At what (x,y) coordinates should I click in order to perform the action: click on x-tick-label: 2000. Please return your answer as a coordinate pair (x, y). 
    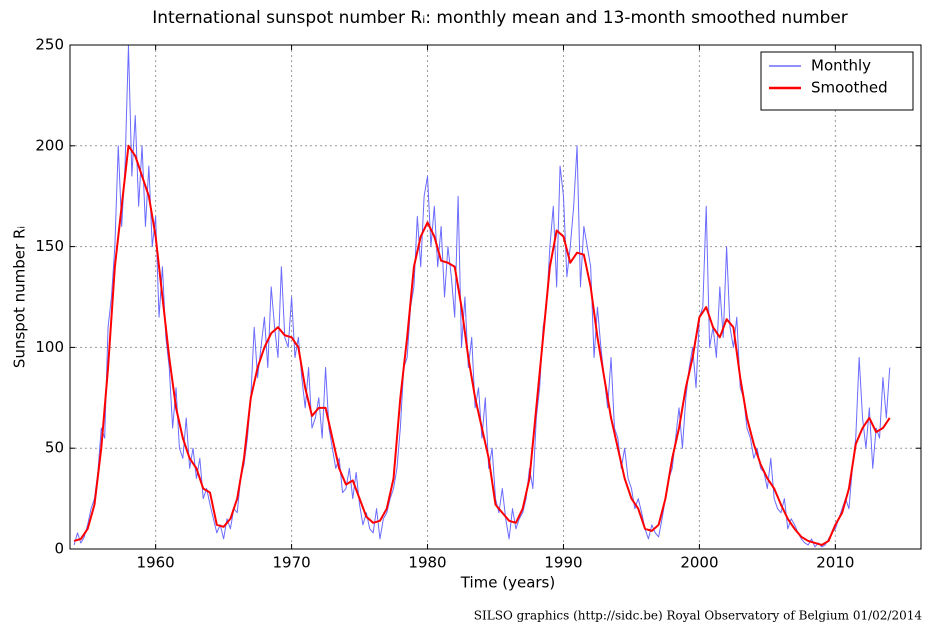
    Looking at the image, I should click on (699, 563).